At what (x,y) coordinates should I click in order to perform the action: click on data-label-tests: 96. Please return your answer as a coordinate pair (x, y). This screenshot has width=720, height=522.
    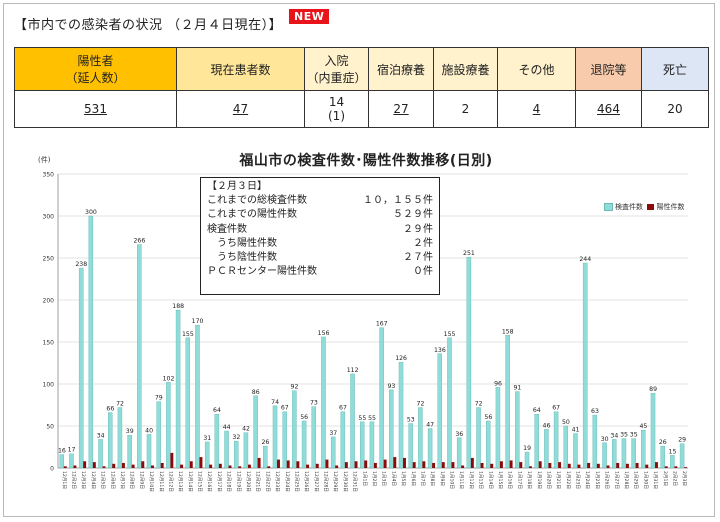
    Looking at the image, I should click on (498, 383).